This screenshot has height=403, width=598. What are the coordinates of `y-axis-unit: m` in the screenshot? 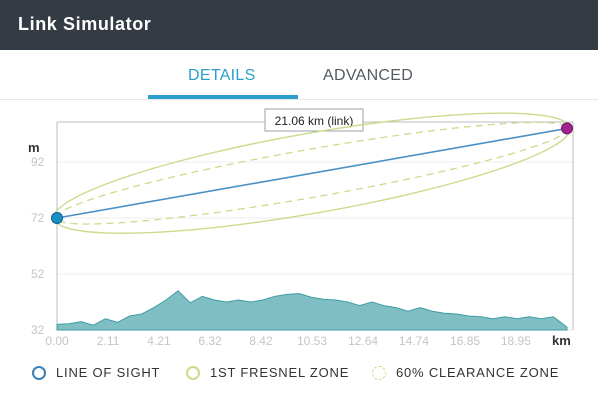 It's located at (34, 147).